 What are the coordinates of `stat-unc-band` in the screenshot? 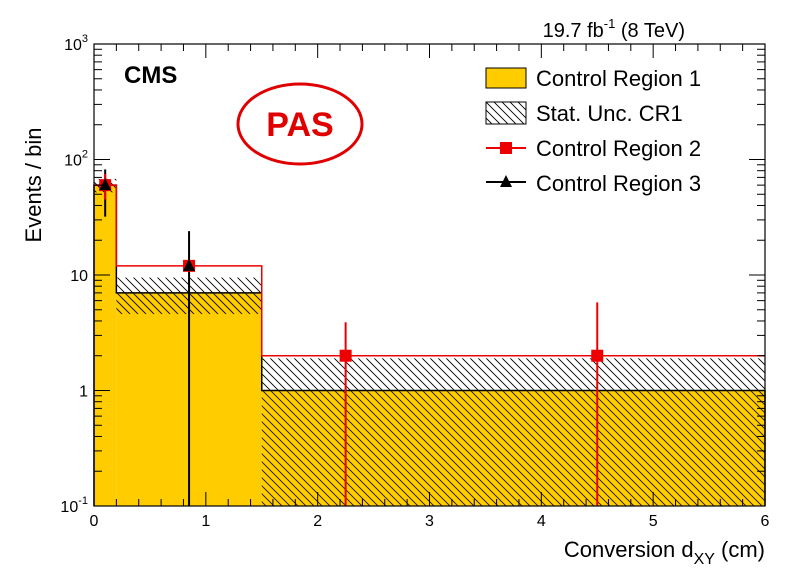 It's located at (513, 374).